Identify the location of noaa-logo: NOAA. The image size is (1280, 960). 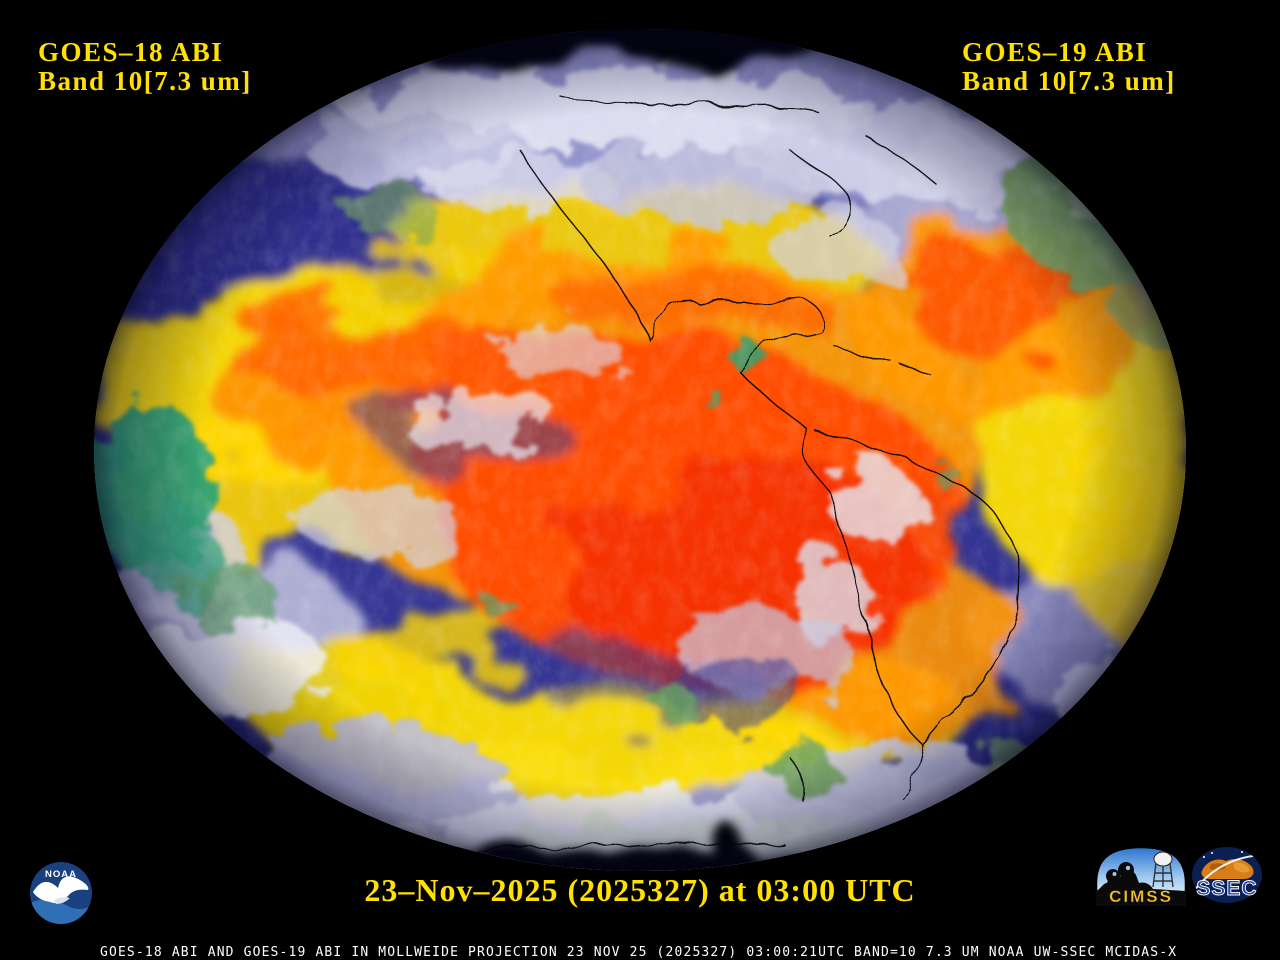
(61, 893).